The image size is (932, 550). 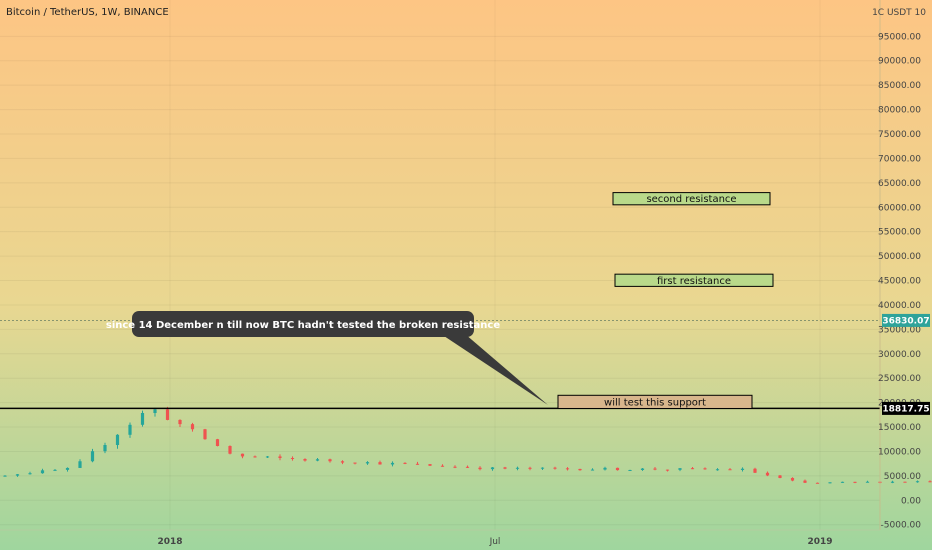 I want to click on current-price-tag: 36830.07, so click(x=906, y=320).